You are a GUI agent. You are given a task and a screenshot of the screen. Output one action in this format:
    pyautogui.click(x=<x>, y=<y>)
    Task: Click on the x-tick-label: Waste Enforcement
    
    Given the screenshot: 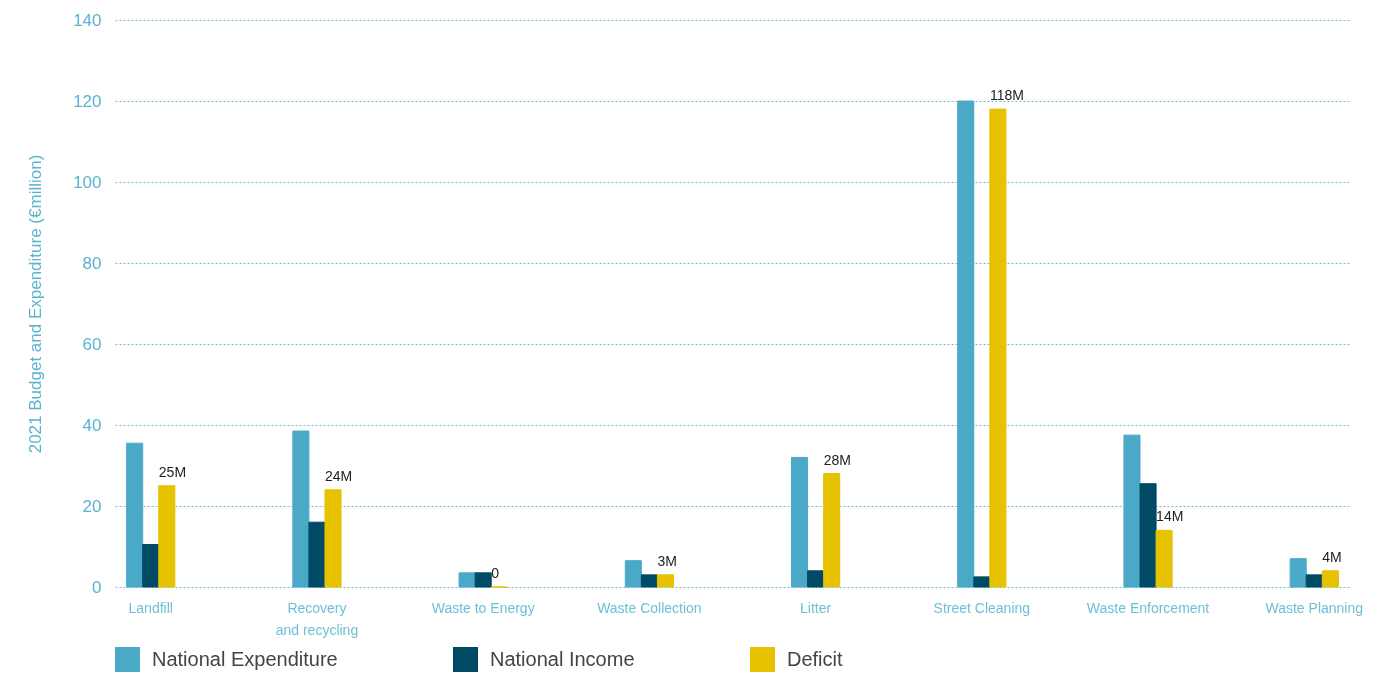 What is the action you would take?
    pyautogui.click(x=1148, y=607)
    